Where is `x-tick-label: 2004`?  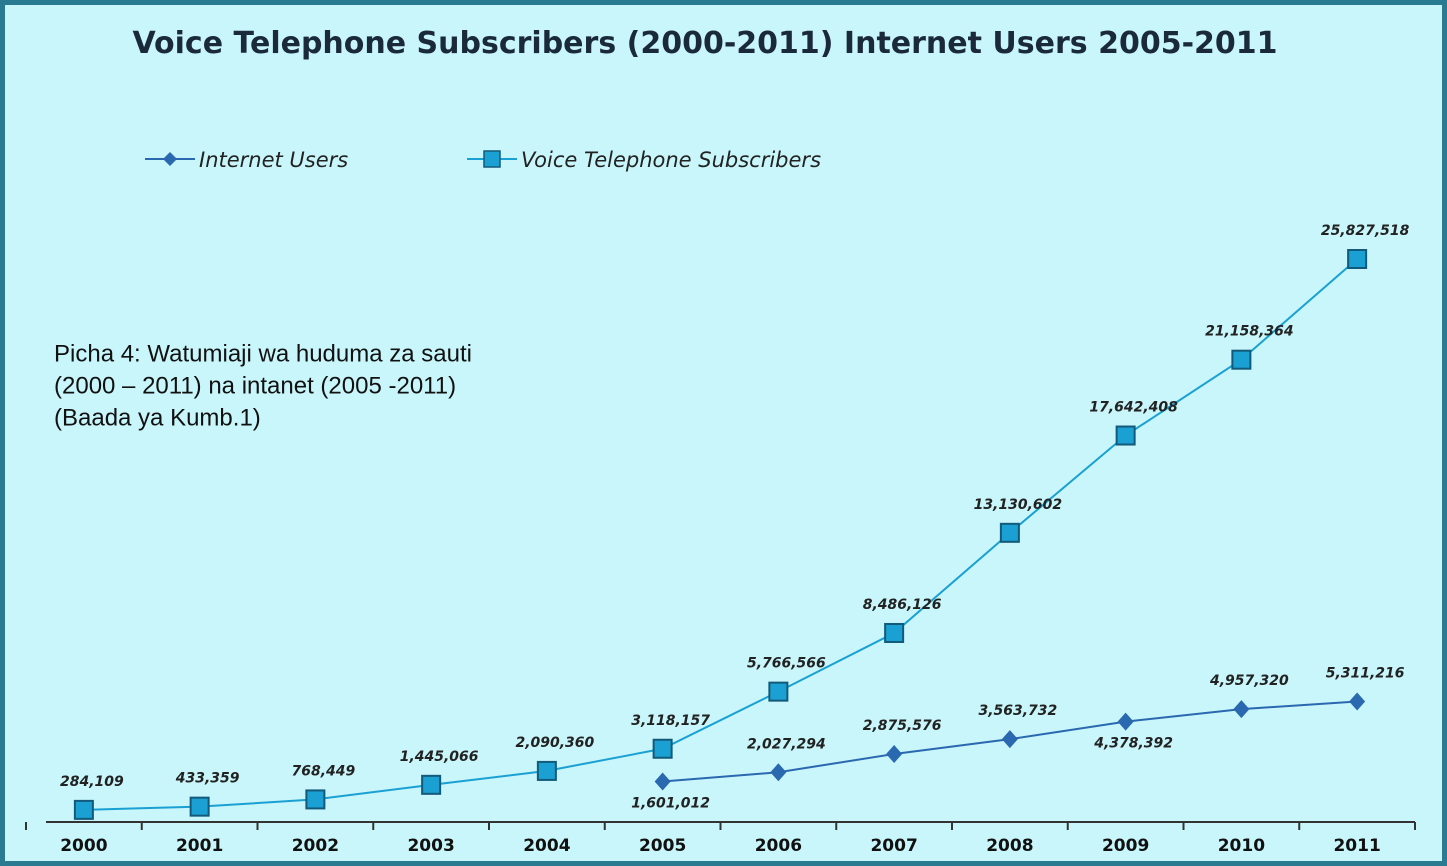
x-tick-label: 2004 is located at coordinates (546, 846).